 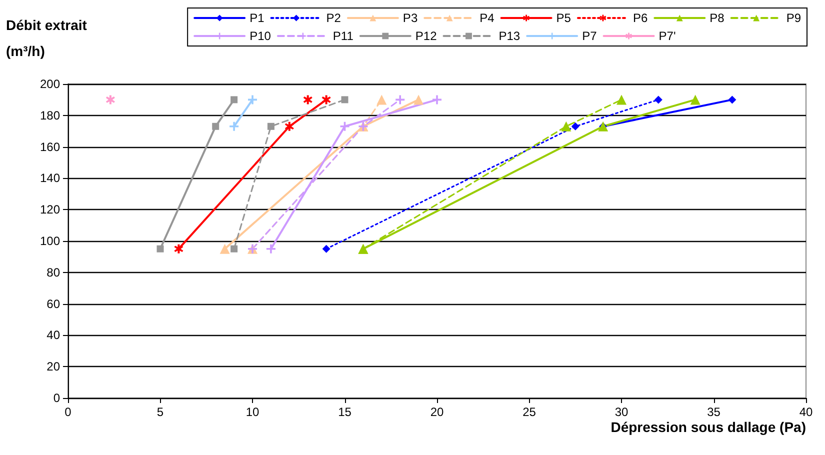 What do you see at coordinates (50, 115) in the screenshot?
I see `y-tick-label: 180` at bounding box center [50, 115].